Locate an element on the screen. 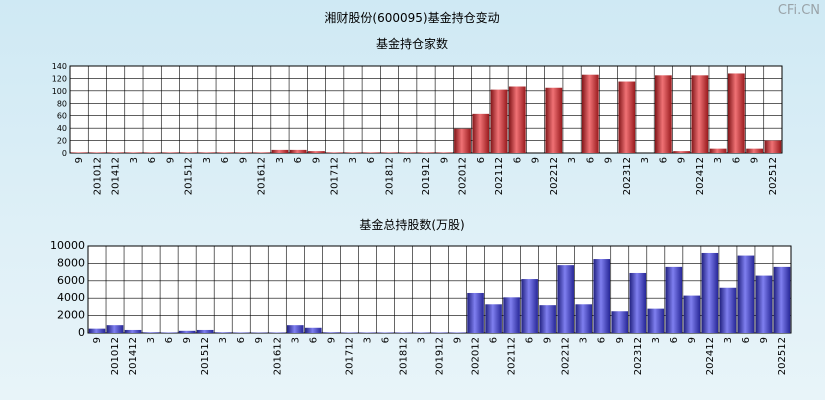 The image size is (825, 400). y-tick-label: 10000 is located at coordinates (67, 245).